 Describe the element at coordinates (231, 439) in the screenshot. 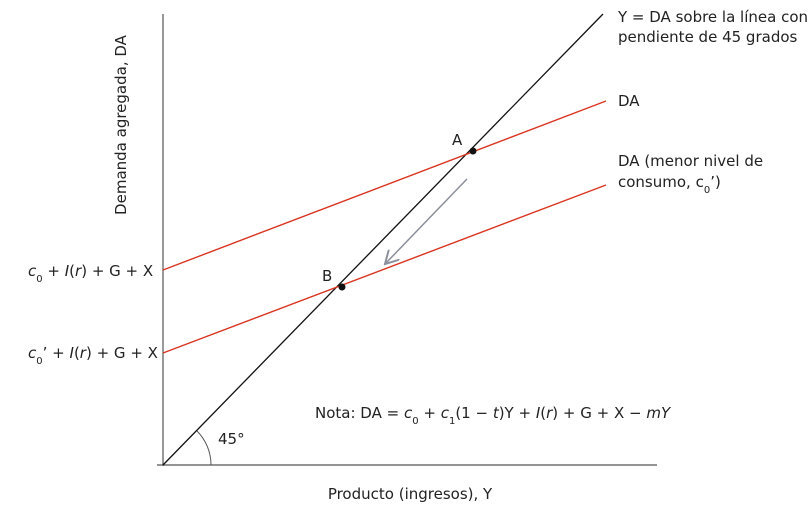

I see `angle-label: 45°` at that location.